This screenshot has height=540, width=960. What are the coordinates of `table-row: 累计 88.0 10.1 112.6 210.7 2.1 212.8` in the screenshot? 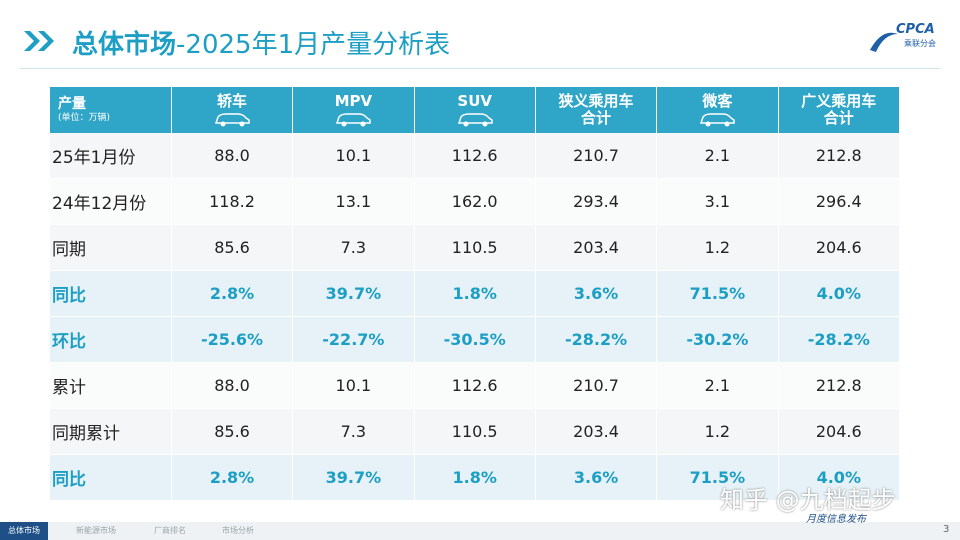 It's located at (475, 385).